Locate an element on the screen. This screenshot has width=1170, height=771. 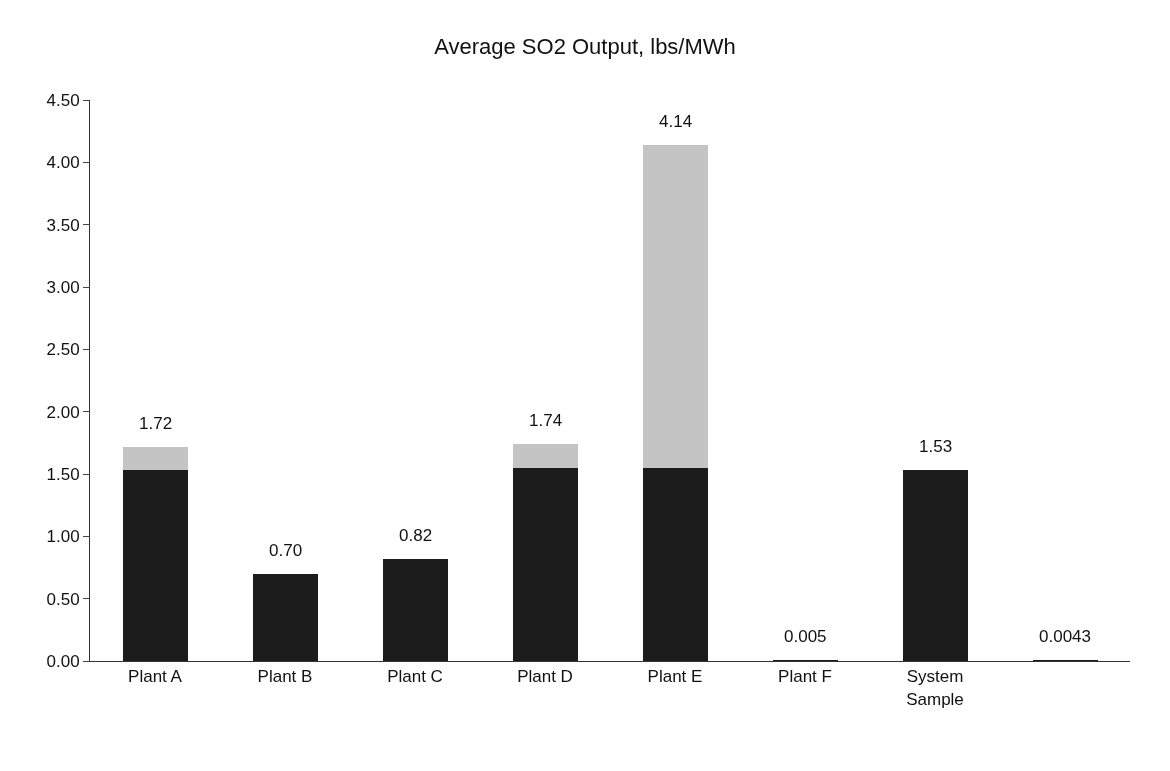
x-tick-label: Plant B is located at coordinates (285, 677).